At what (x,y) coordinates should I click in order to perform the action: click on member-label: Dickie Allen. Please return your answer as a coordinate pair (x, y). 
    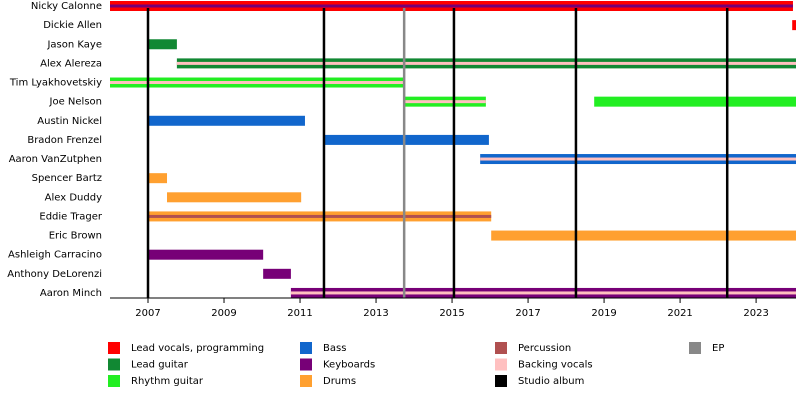
    Looking at the image, I should click on (72, 25).